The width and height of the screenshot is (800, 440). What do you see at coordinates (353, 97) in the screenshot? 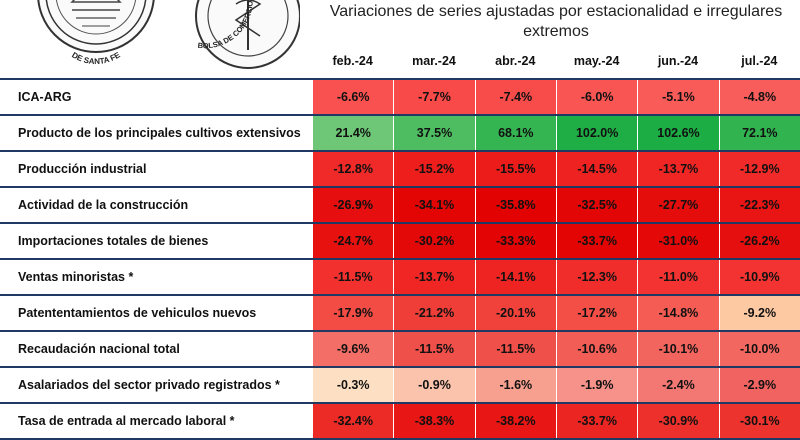
I see `value-cell: -6.6%` at bounding box center [353, 97].